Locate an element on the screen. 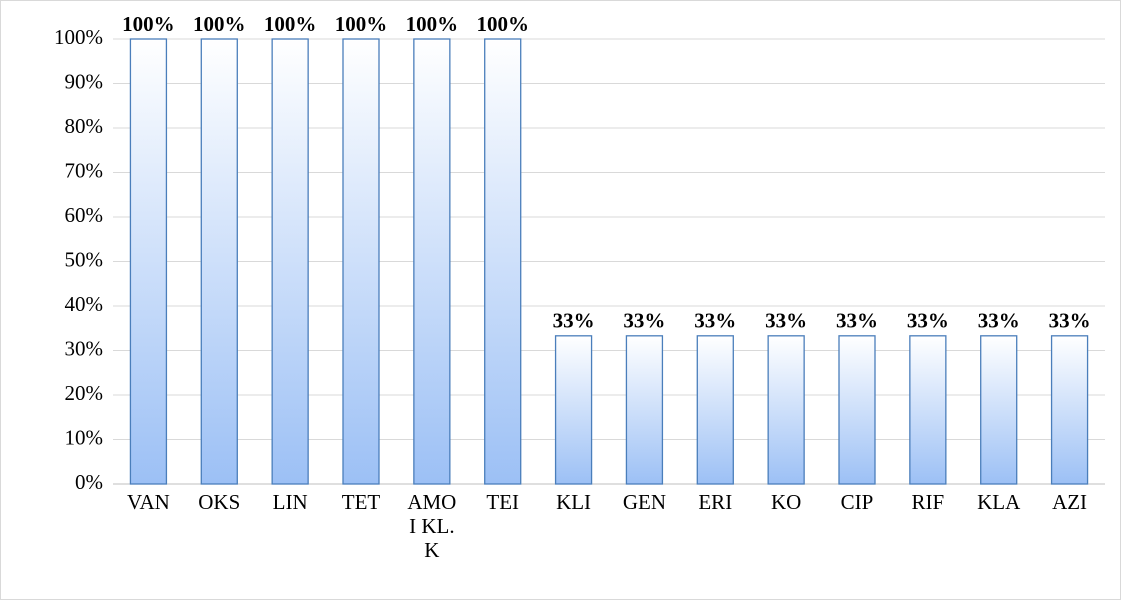 The height and width of the screenshot is (600, 1121). y-tick-label: 0% is located at coordinates (89, 482).